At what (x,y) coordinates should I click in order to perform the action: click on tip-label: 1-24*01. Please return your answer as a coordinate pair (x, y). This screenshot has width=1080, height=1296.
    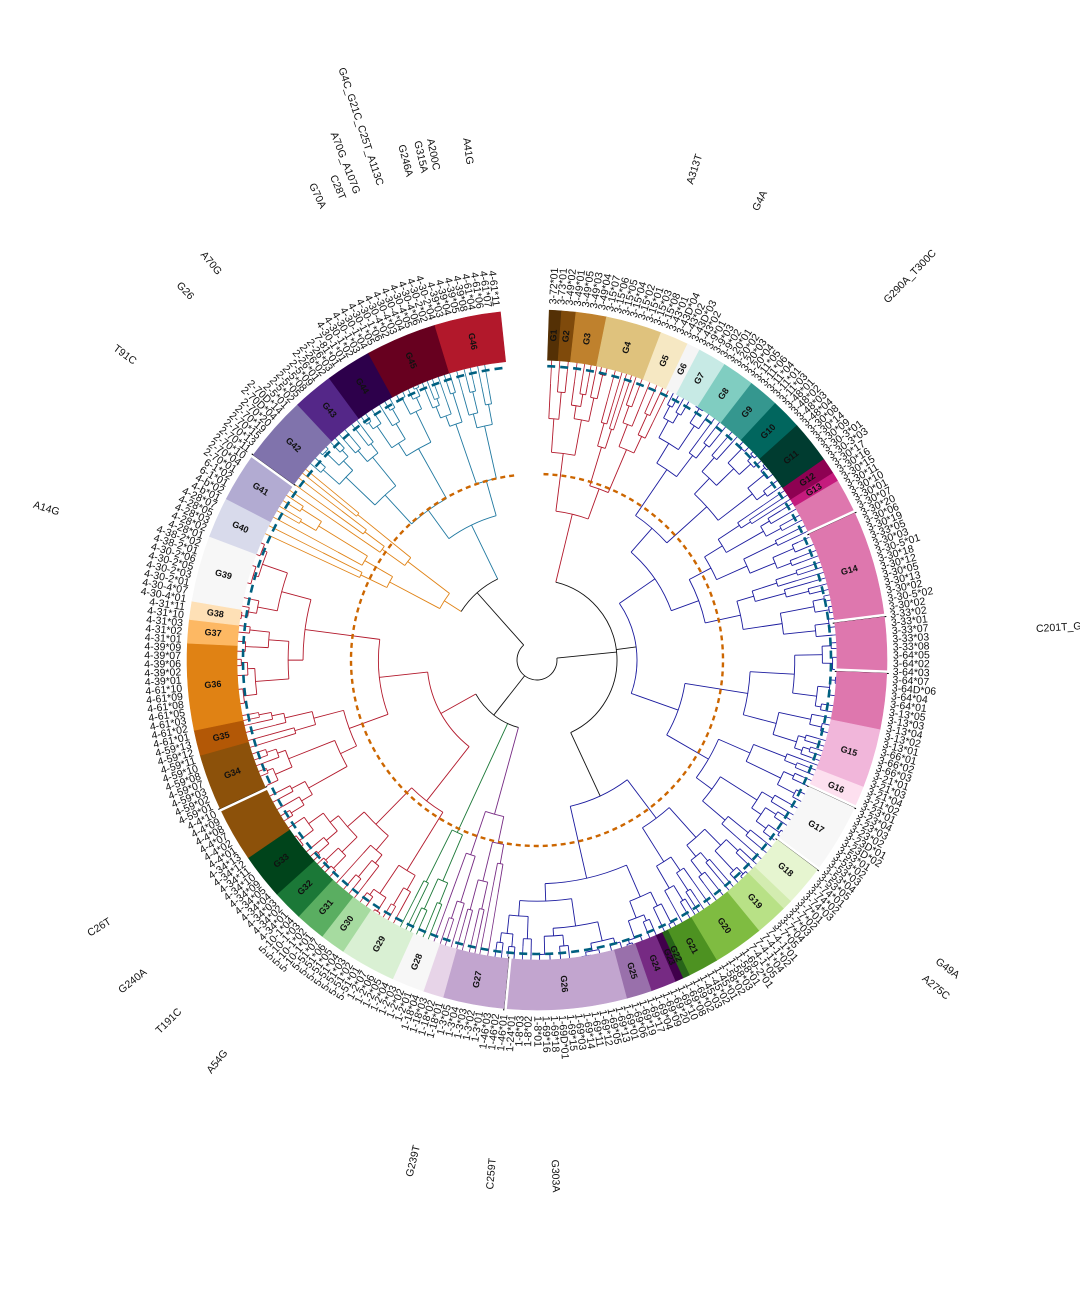
    Looking at the image, I should click on (511, 1034).